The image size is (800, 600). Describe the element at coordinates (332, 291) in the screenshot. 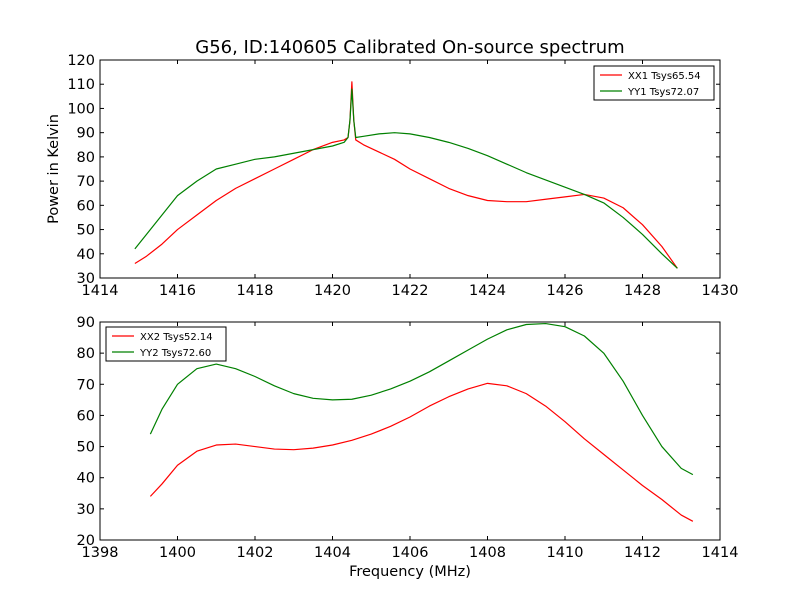

I see `x-tick-label: 1420` at that location.